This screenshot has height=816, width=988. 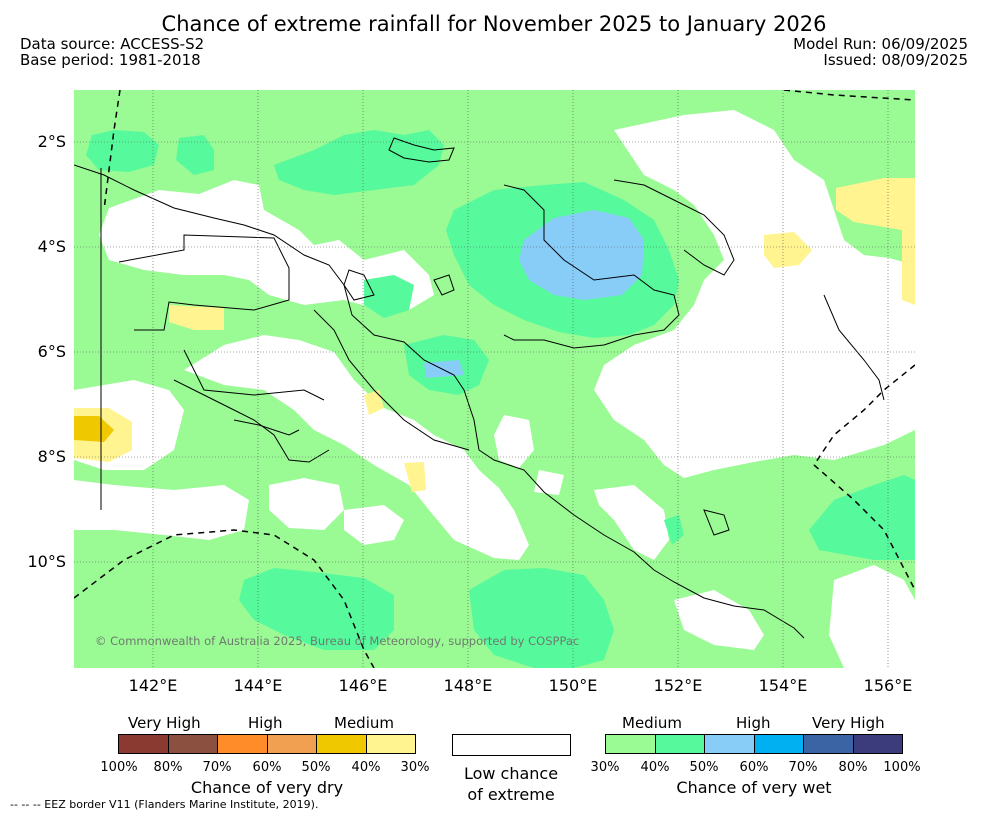 What do you see at coordinates (880, 44) in the screenshot?
I see `model-run: Model Run: 06/09/2025` at bounding box center [880, 44].